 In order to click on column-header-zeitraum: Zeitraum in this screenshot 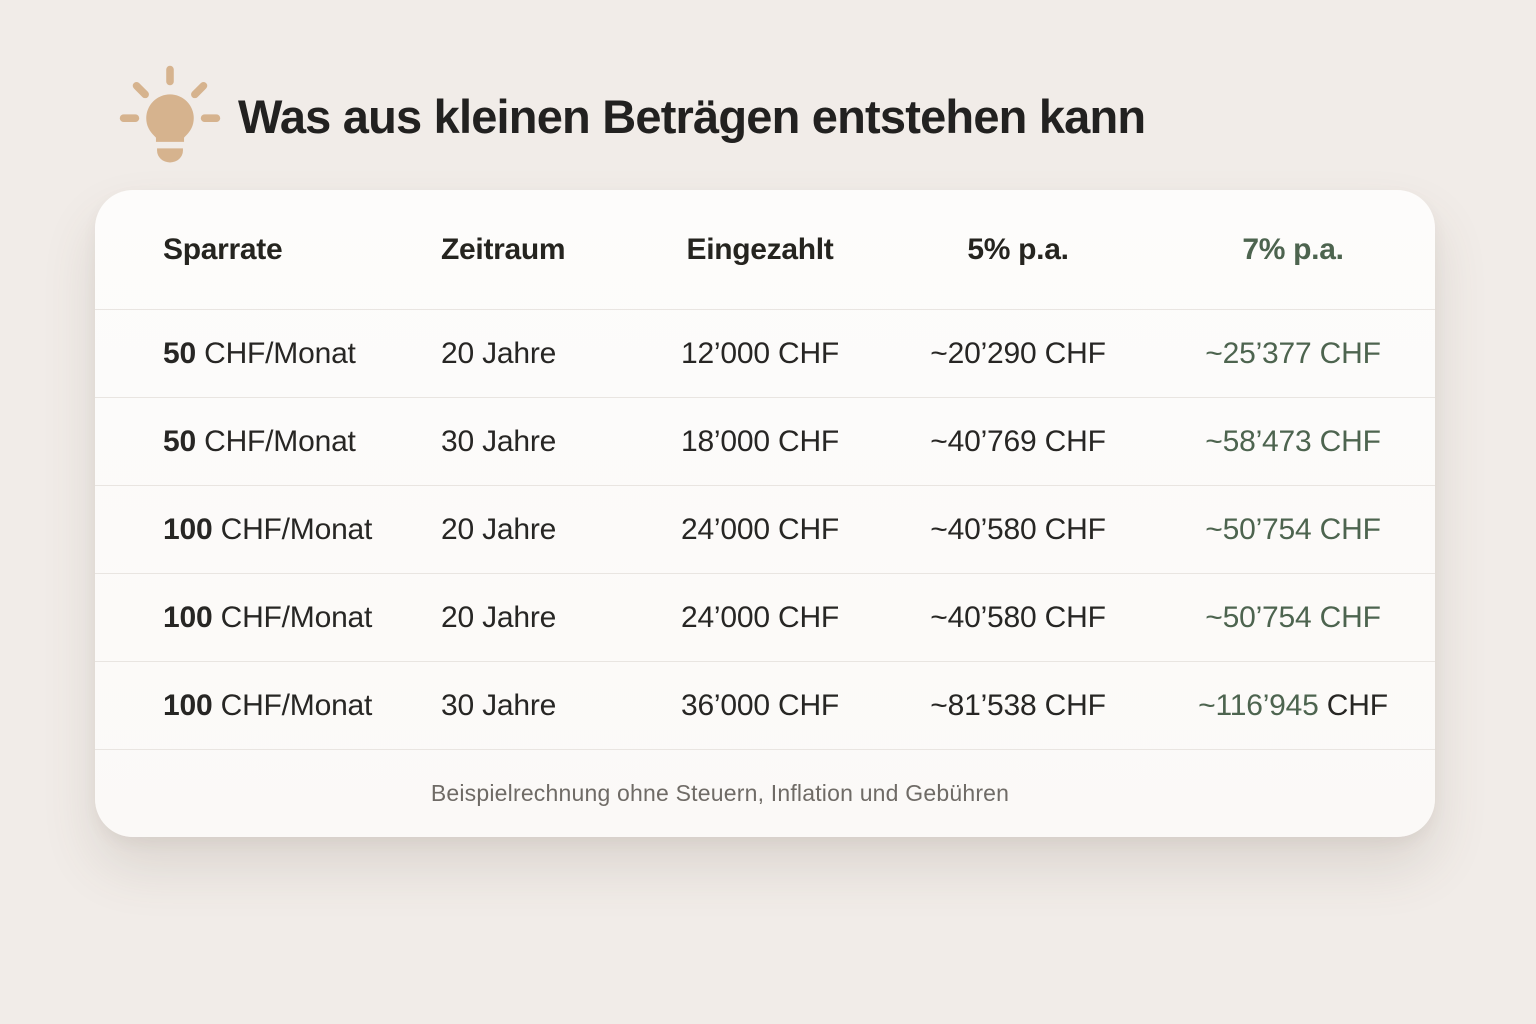, I will do `click(503, 249)`.